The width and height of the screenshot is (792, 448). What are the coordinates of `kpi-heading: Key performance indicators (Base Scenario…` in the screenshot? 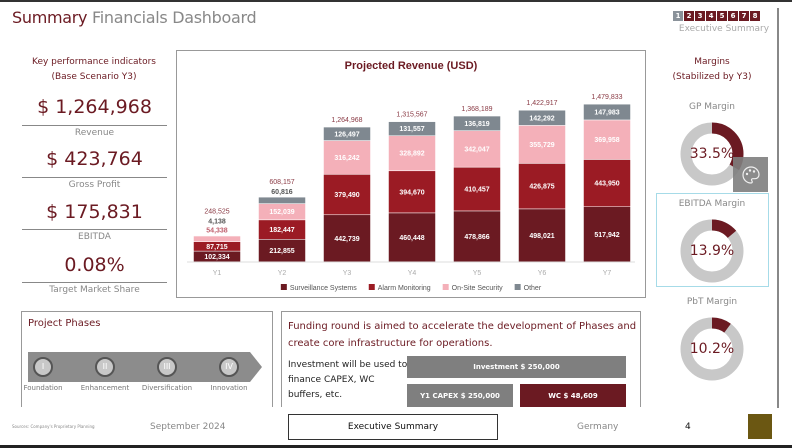 It's located at (94, 70).